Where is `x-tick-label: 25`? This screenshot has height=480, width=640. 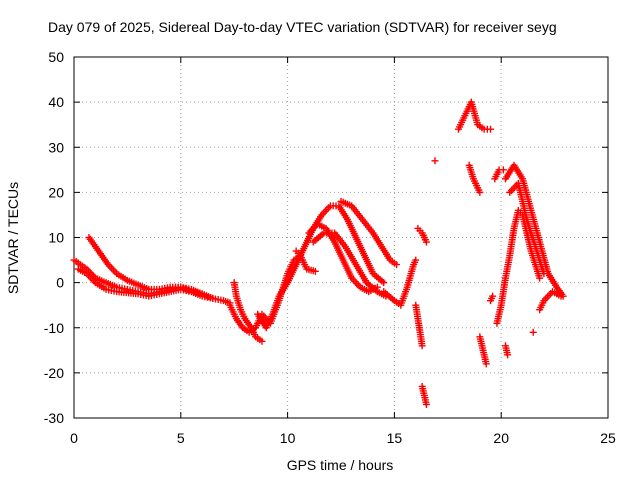
x-tick-label: 25 is located at coordinates (608, 438).